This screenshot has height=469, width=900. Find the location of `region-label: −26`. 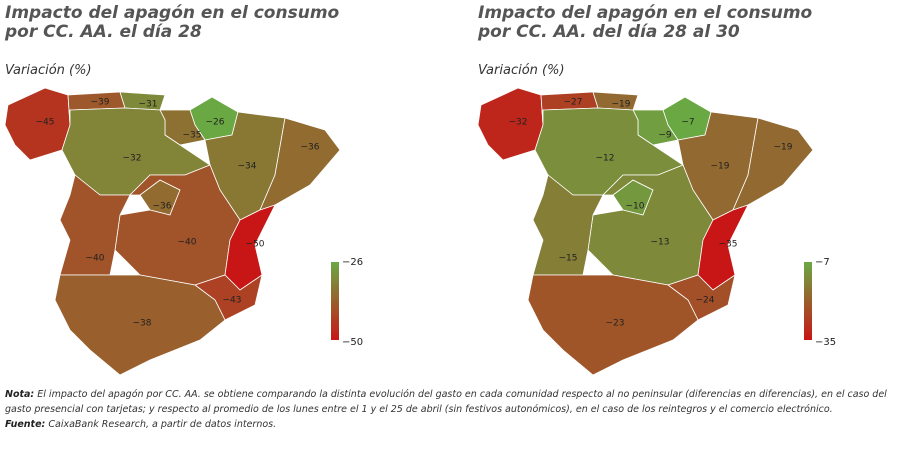

region-label: −26 is located at coordinates (215, 123).